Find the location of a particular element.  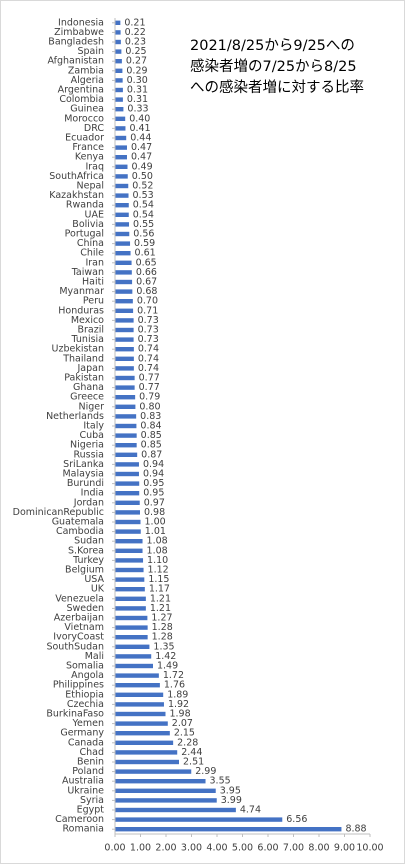

value-label: 0.30 is located at coordinates (137, 80).